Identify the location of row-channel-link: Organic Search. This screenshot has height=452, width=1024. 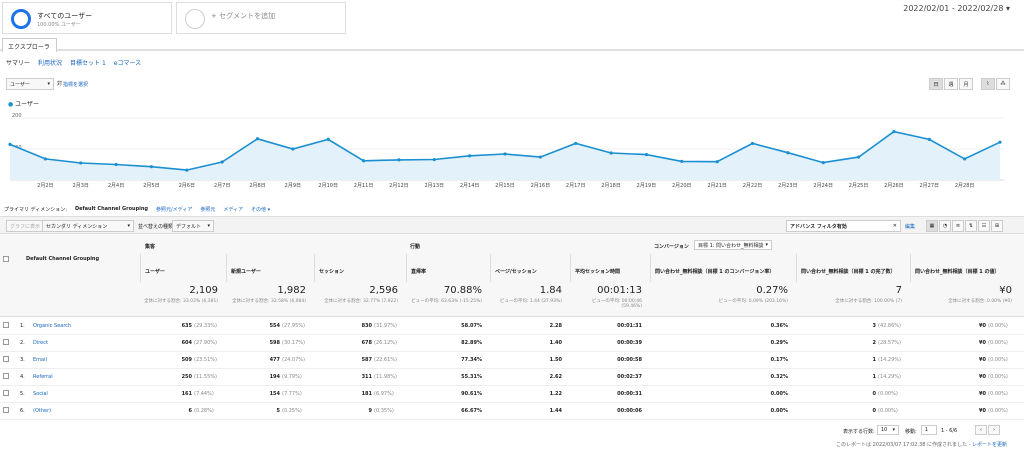
(52, 326).